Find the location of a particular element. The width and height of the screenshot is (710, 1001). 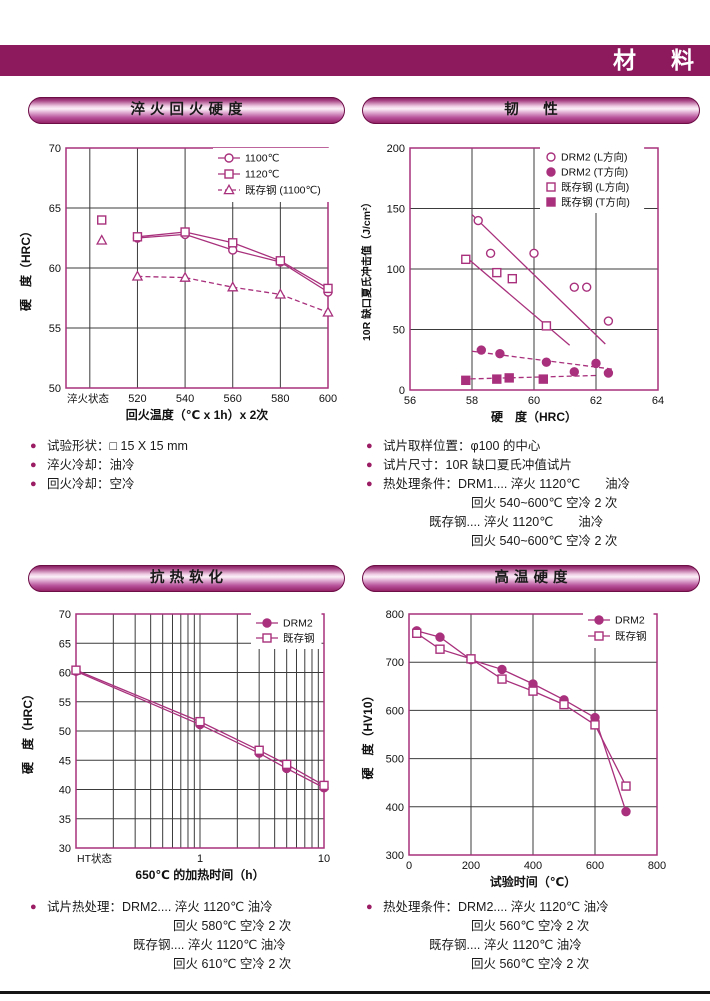

note-text: 回火 610℃ 空冷 2 次 is located at coordinates (232, 964).